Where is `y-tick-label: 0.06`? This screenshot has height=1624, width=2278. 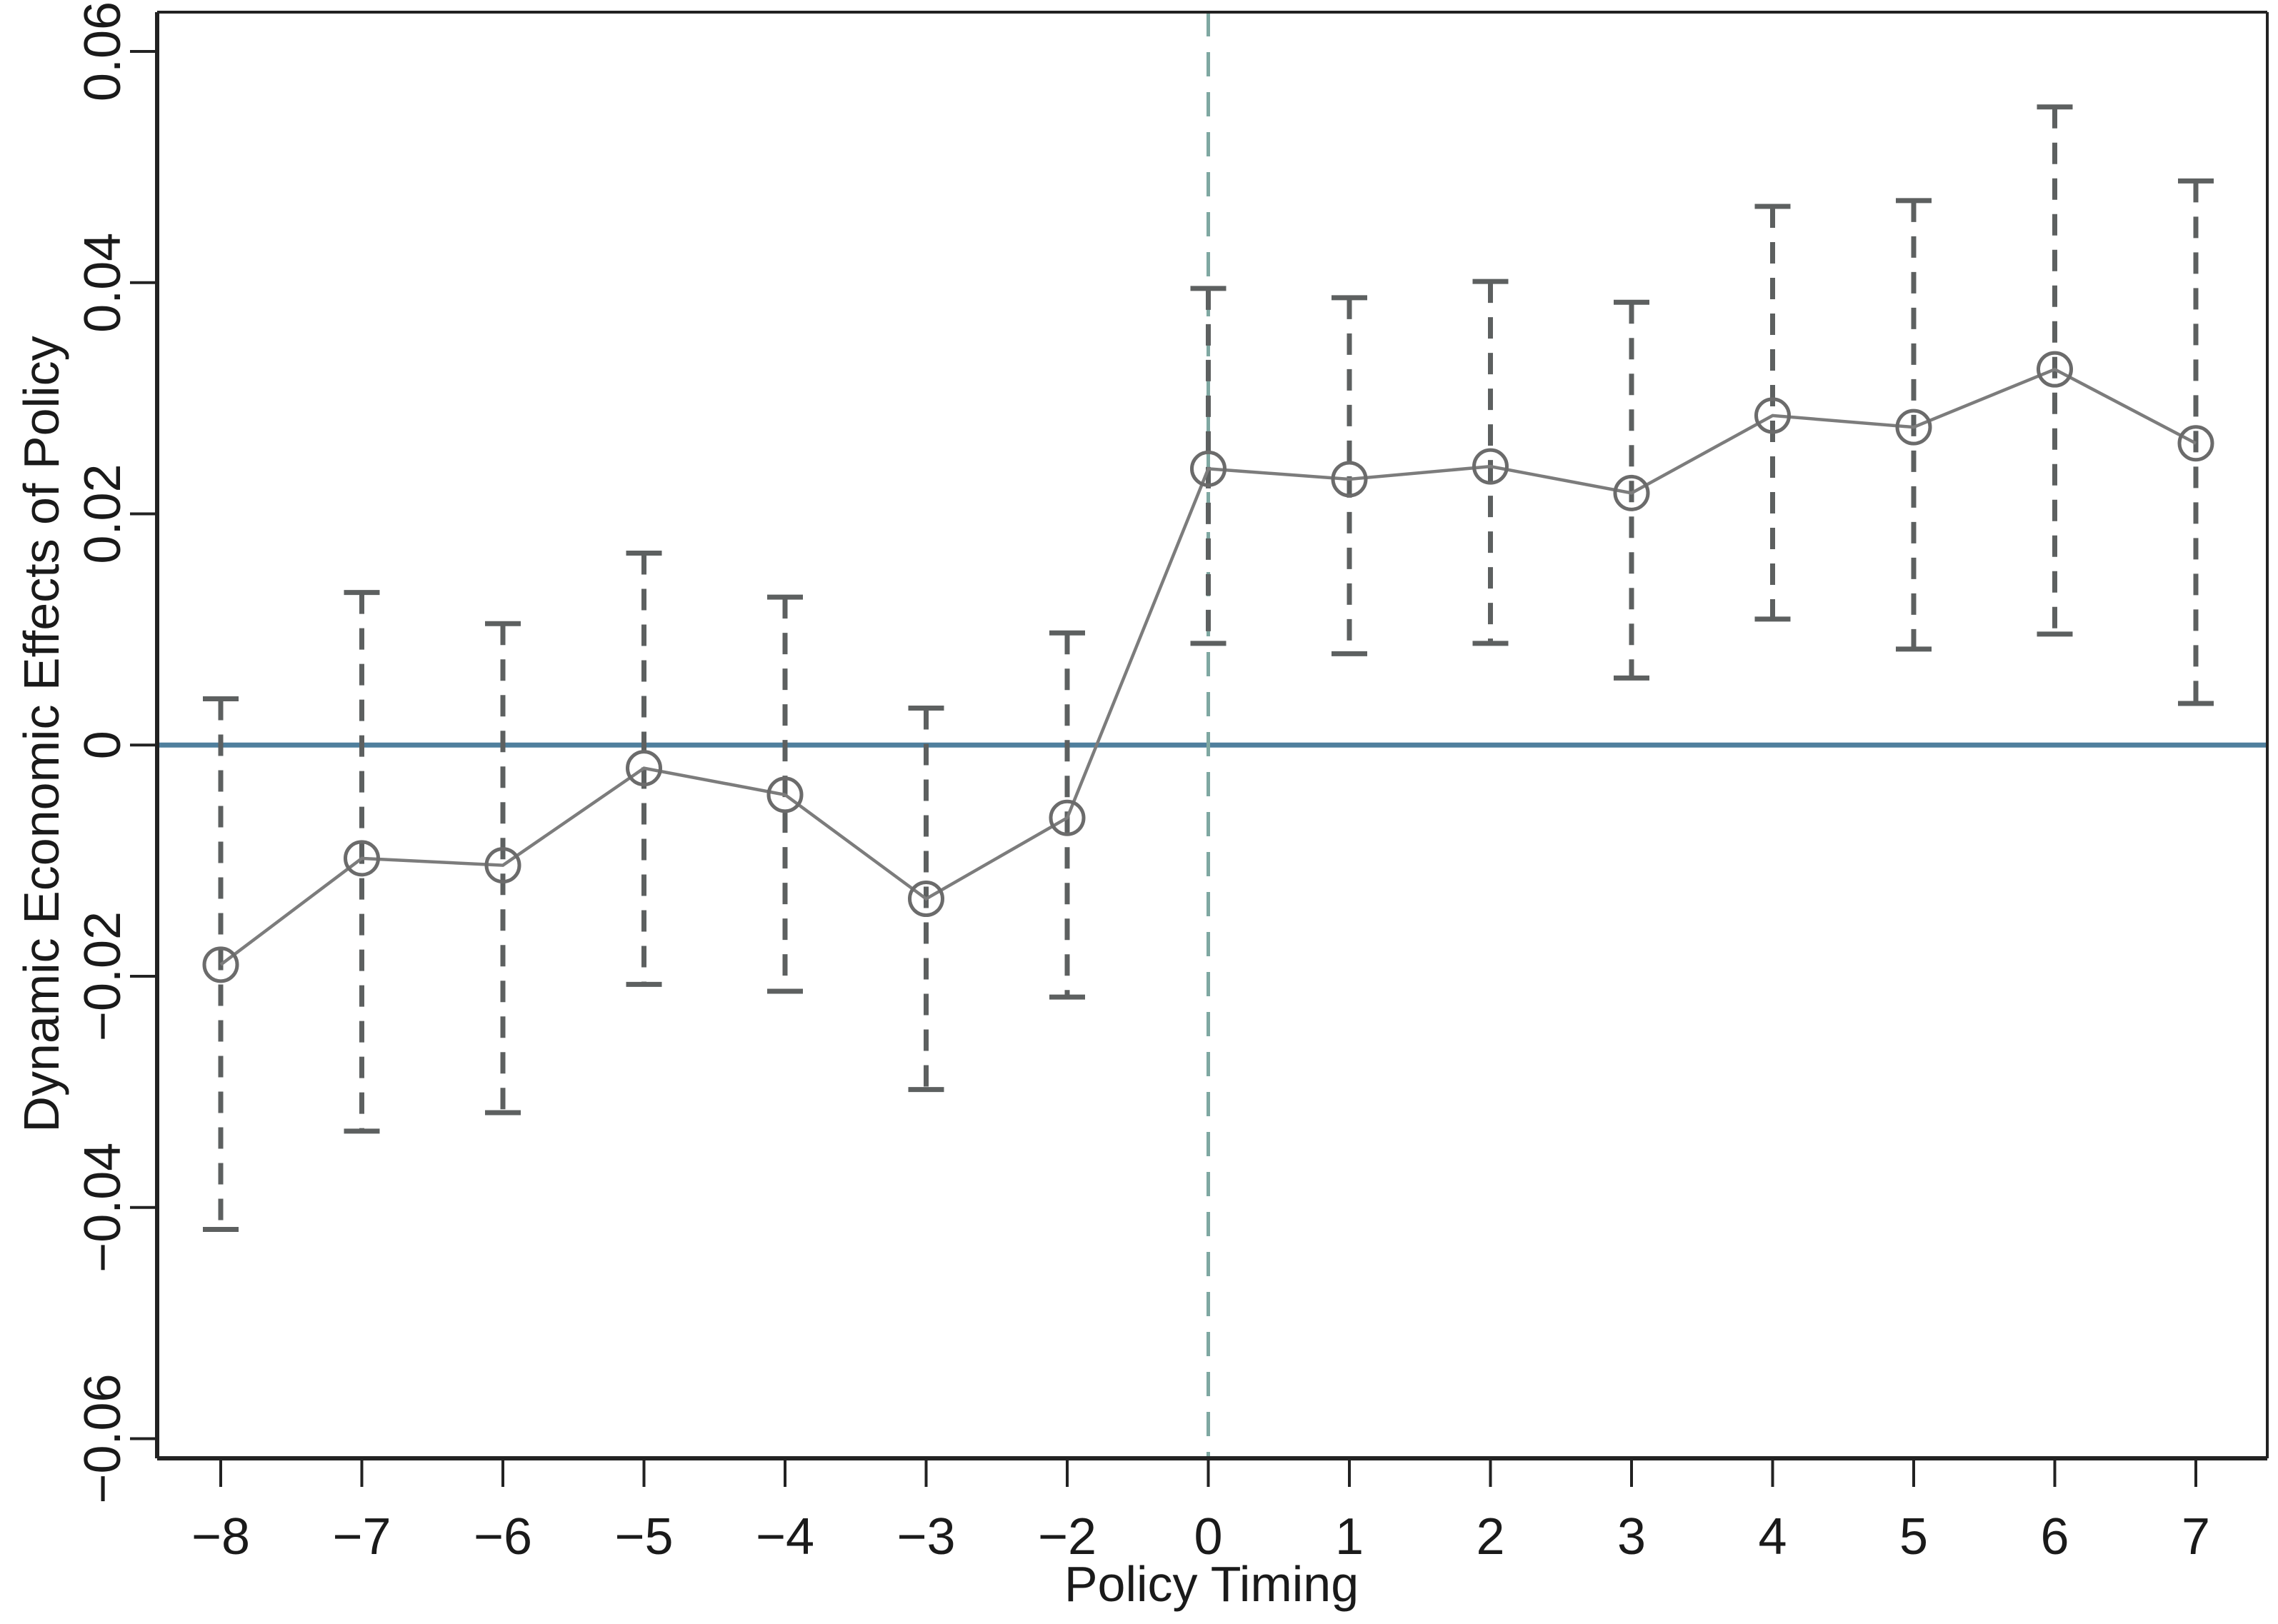 y-tick-label: 0.06 is located at coordinates (102, 51).